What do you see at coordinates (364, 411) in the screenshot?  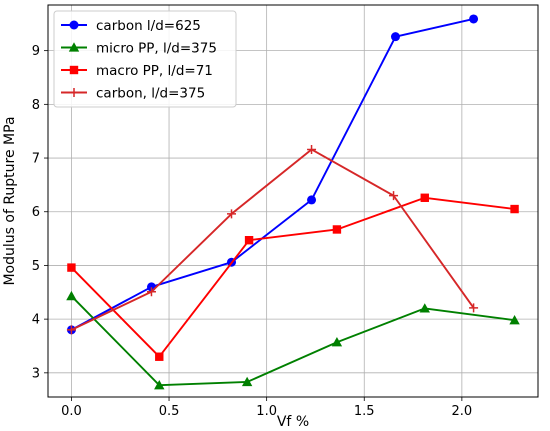 I see `x-tick-label: 1.5` at bounding box center [364, 411].